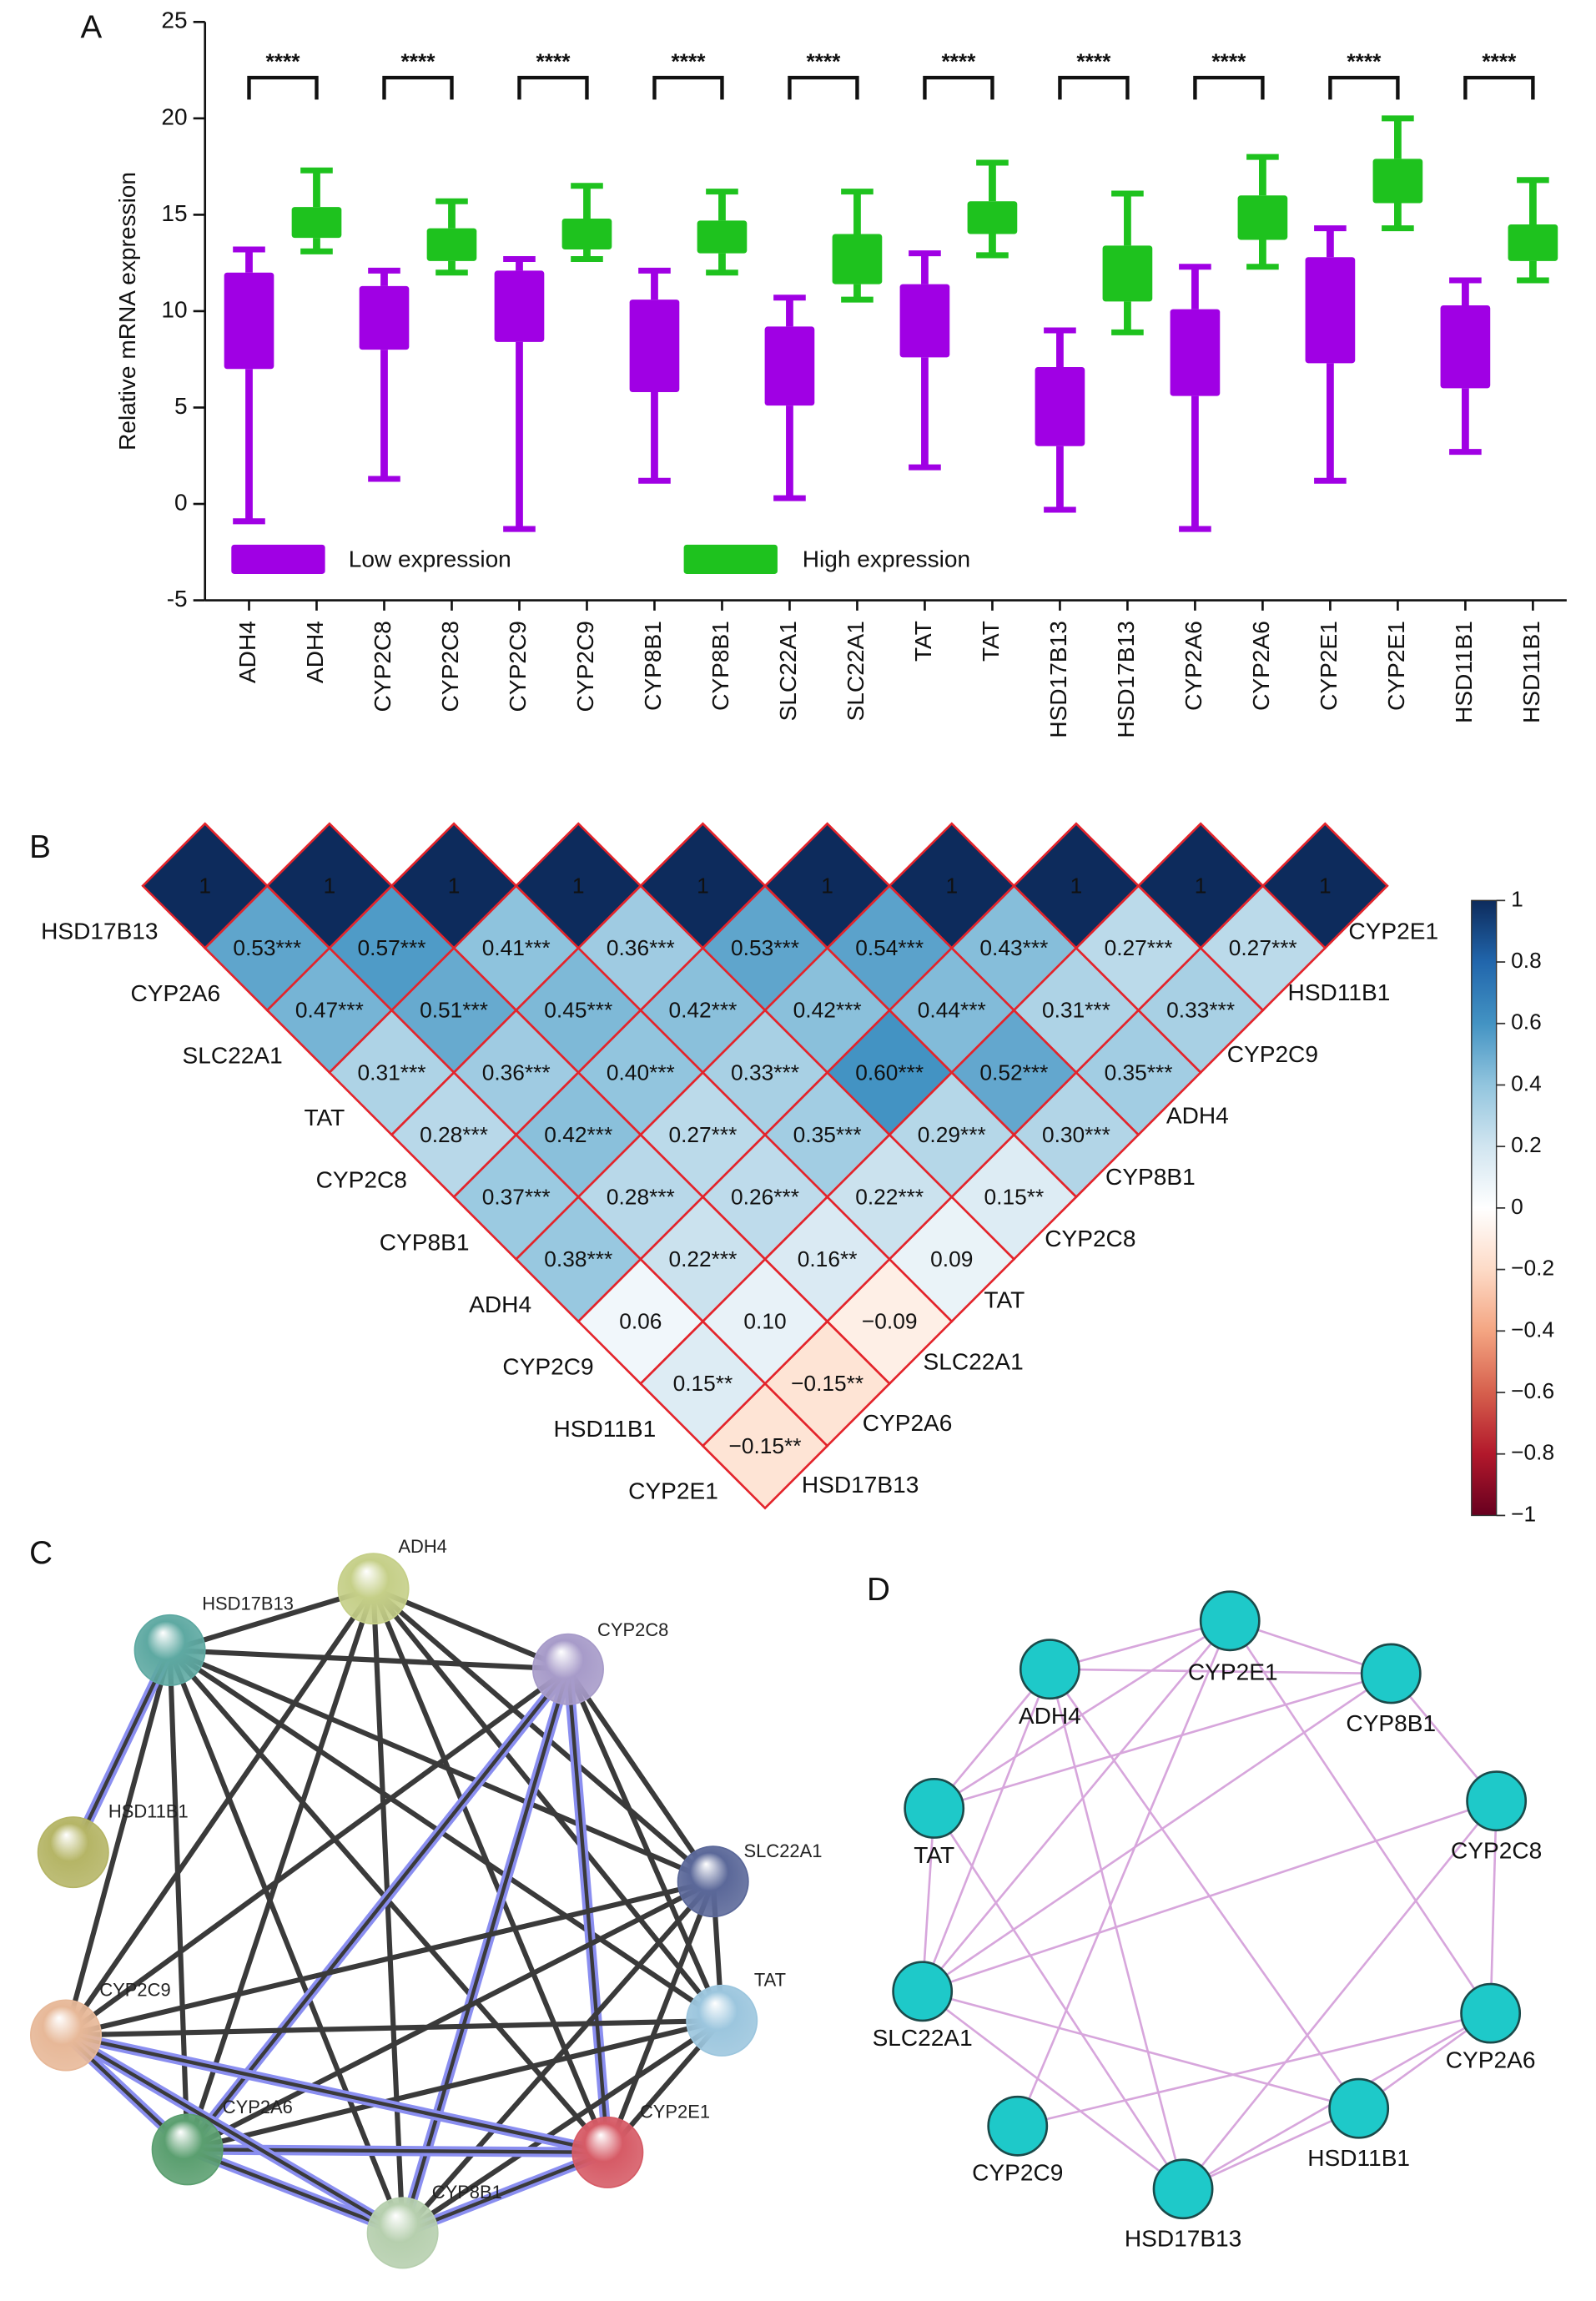 This screenshot has width=1596, height=2301. What do you see at coordinates (974, 1361) in the screenshot?
I see `column-label: SLC22A1` at bounding box center [974, 1361].